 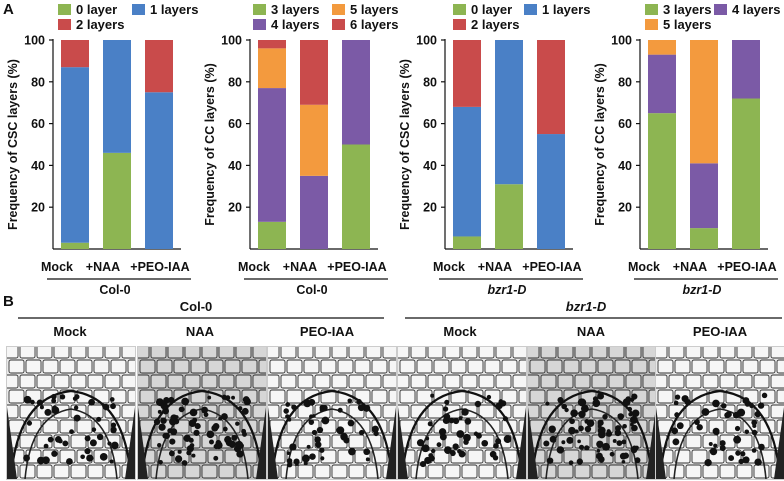 What do you see at coordinates (495, 24) in the screenshot?
I see `legend-label: 2 layers` at bounding box center [495, 24].